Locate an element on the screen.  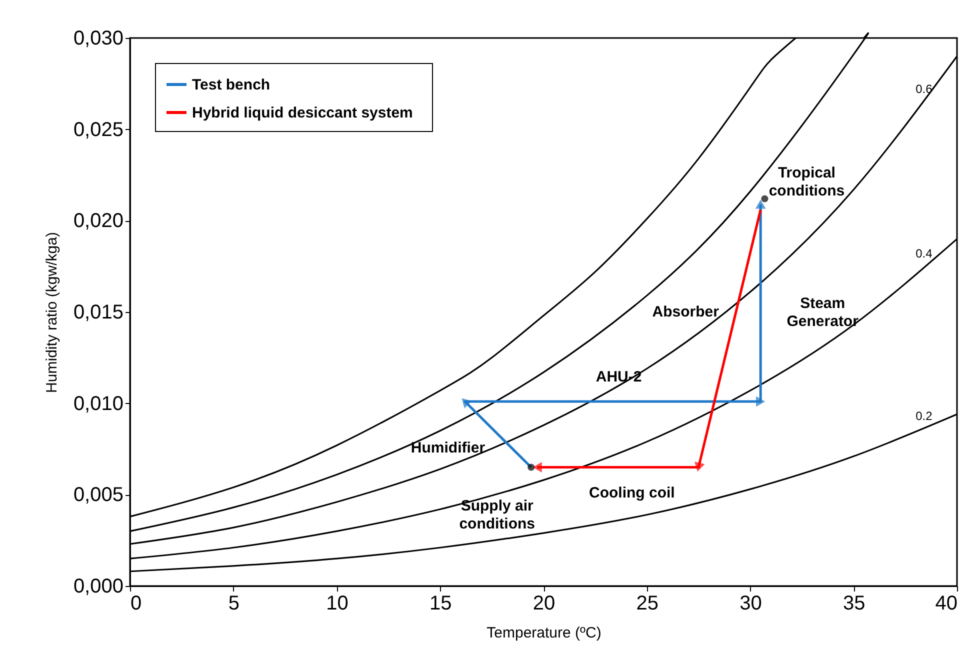
y-tick-label: 0,030 is located at coordinates (98, 39).